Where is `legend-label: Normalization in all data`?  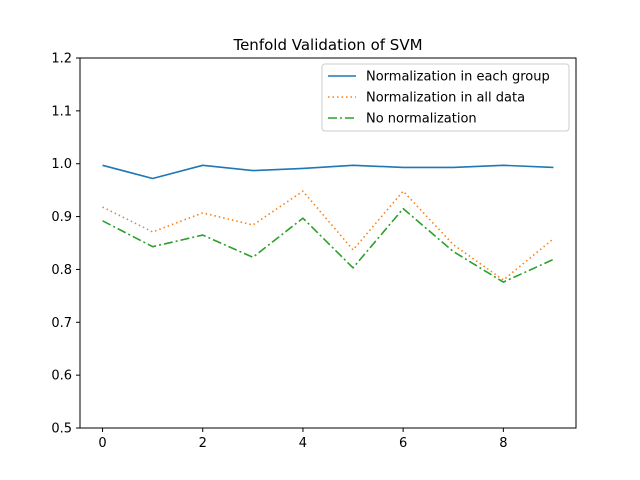
legend-label: Normalization in all data is located at coordinates (445, 98).